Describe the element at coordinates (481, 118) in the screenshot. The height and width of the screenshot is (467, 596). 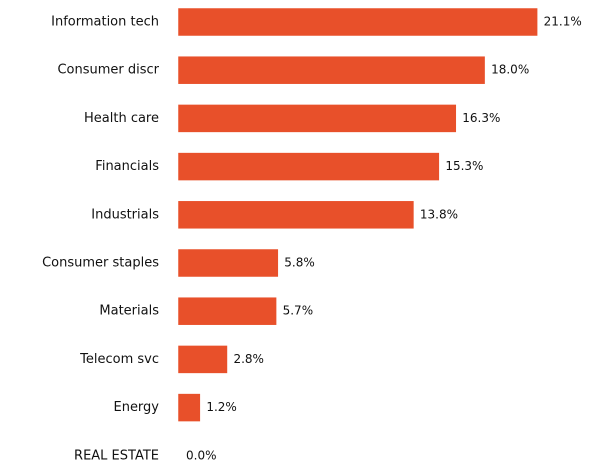
I see `value-label: 16.3%` at that location.